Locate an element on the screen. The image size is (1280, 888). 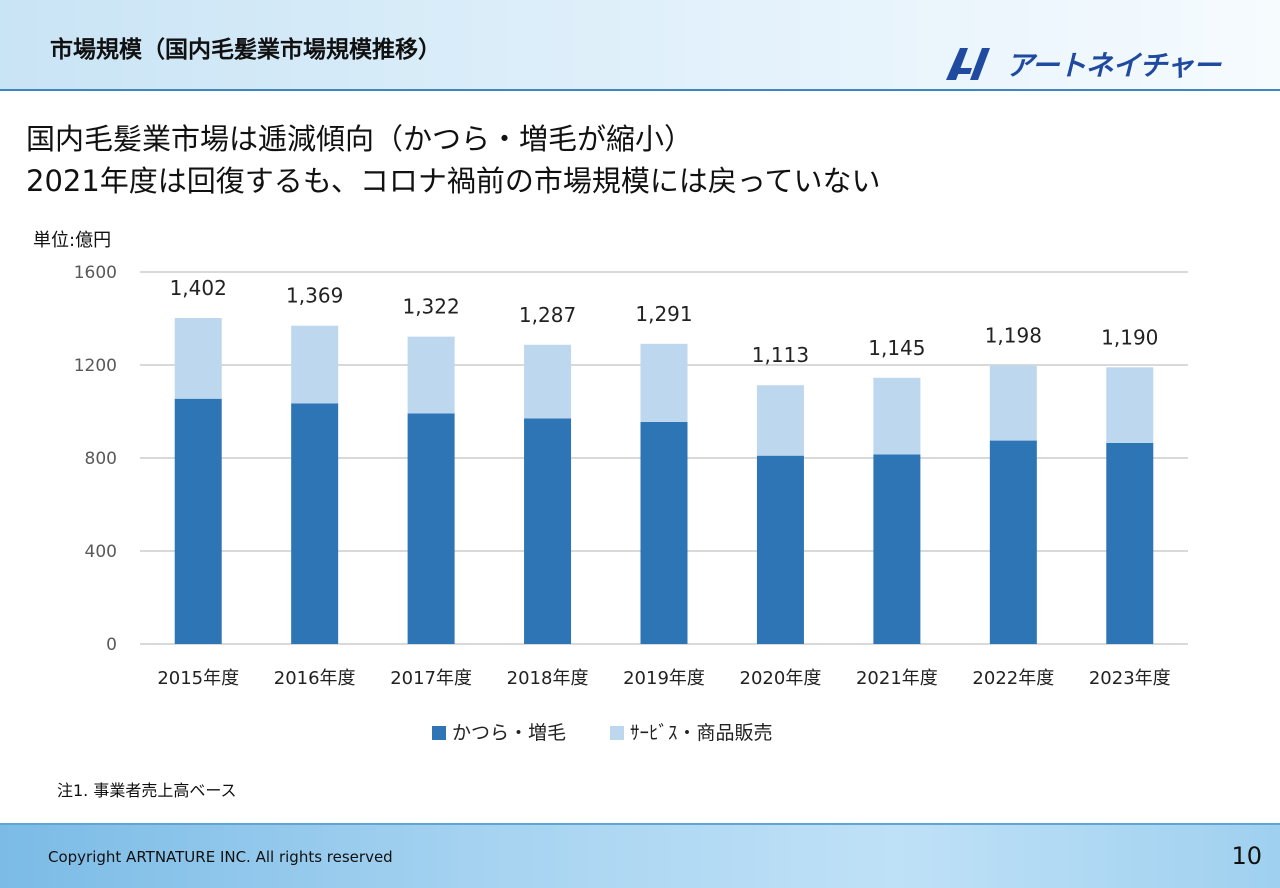
total-data-label: 1,369 is located at coordinates (314, 296).